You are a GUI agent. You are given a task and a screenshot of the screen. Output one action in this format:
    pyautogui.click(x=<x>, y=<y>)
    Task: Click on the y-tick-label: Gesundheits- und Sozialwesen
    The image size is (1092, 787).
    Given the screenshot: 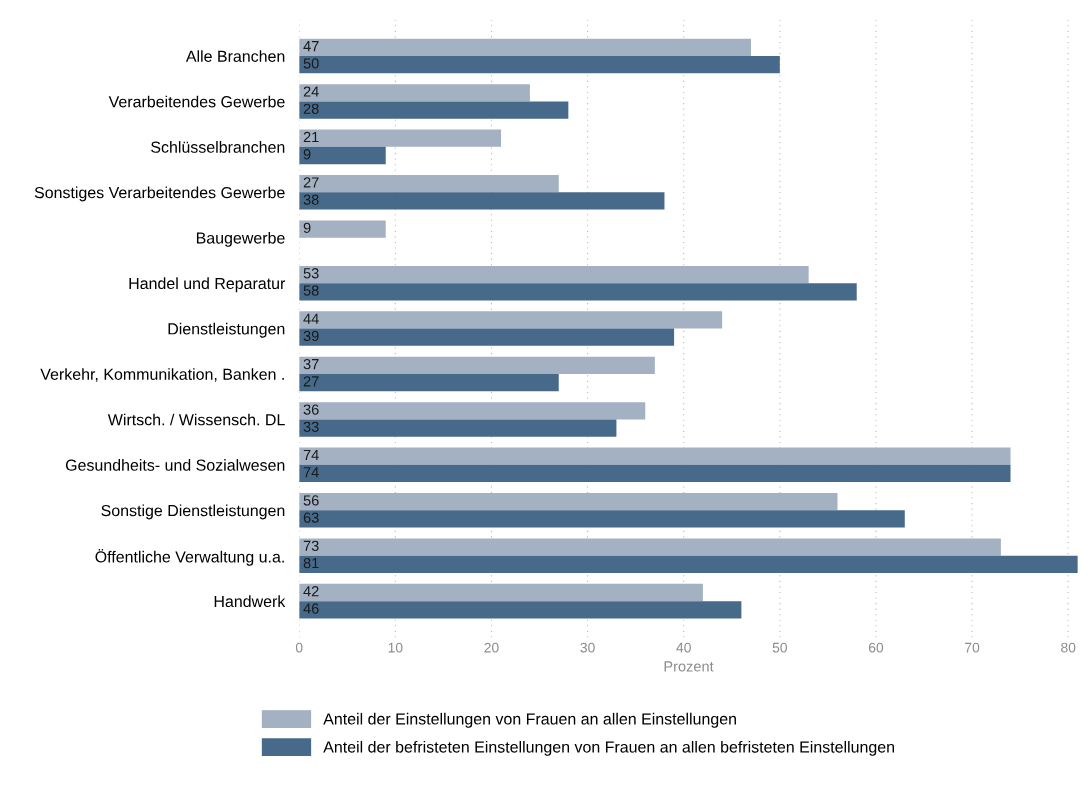 What is the action you would take?
    pyautogui.click(x=175, y=465)
    